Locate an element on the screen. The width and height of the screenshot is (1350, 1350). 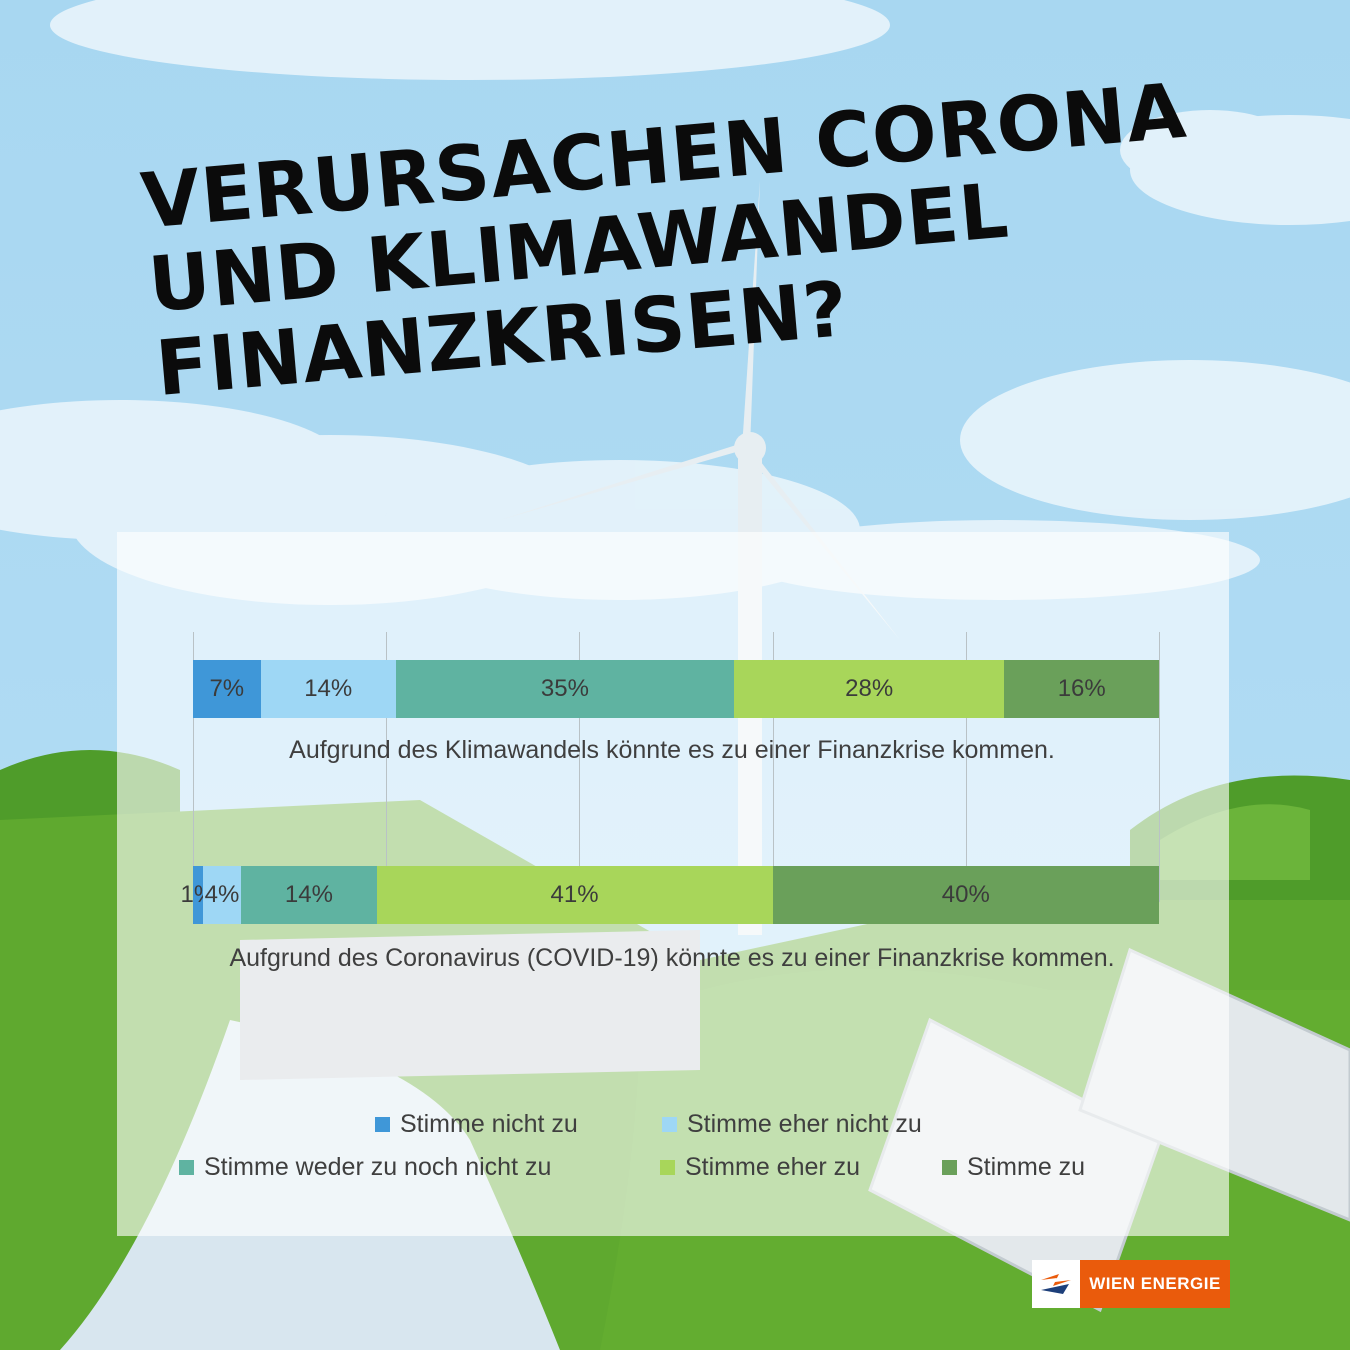
bar-segment: 7% is located at coordinates (227, 689).